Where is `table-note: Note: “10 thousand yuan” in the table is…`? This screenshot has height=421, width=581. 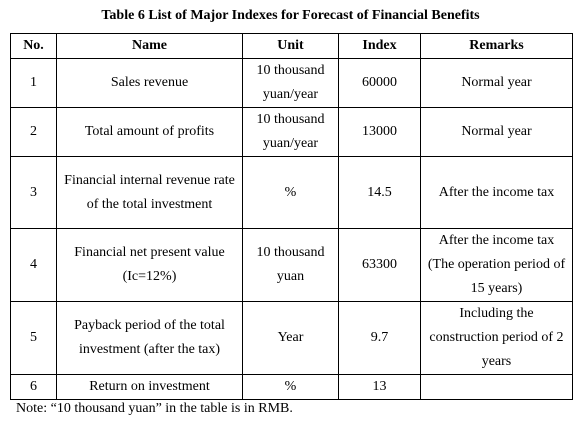
table-note: Note: “10 thousand yuan” in the table is… is located at coordinates (154, 408).